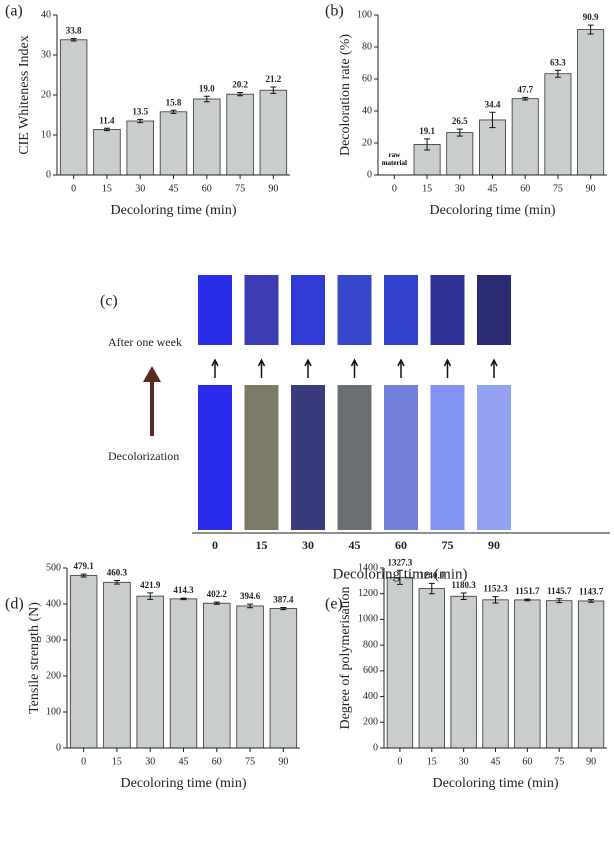  I want to click on y-tick-label: 30, so click(46, 54).